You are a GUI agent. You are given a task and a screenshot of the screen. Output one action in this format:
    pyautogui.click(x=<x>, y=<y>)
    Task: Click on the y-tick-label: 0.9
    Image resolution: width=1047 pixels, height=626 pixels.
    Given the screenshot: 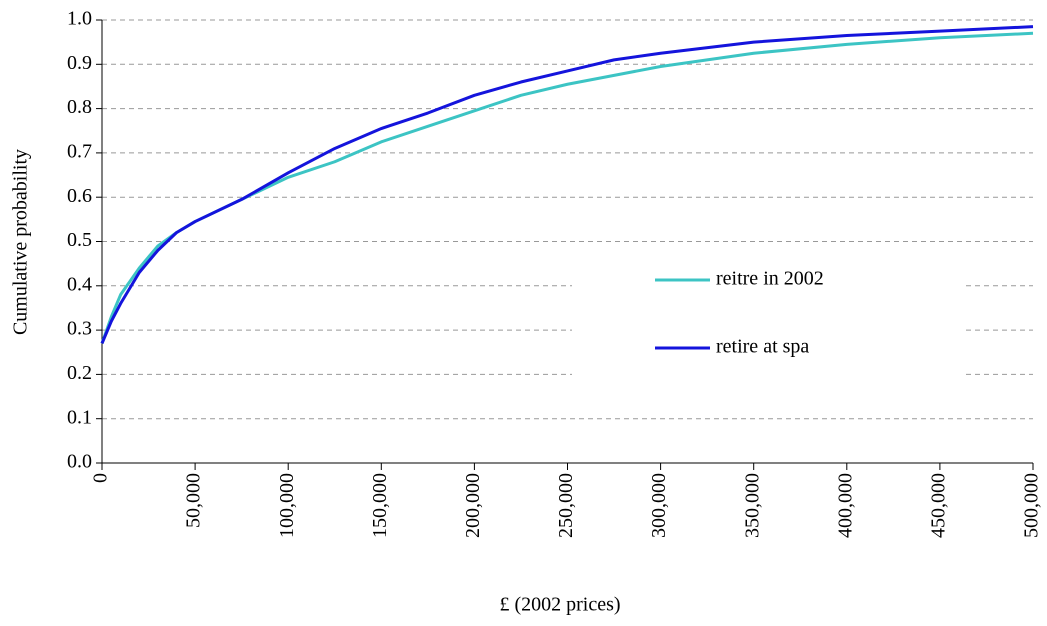 What is the action you would take?
    pyautogui.click(x=79, y=63)
    